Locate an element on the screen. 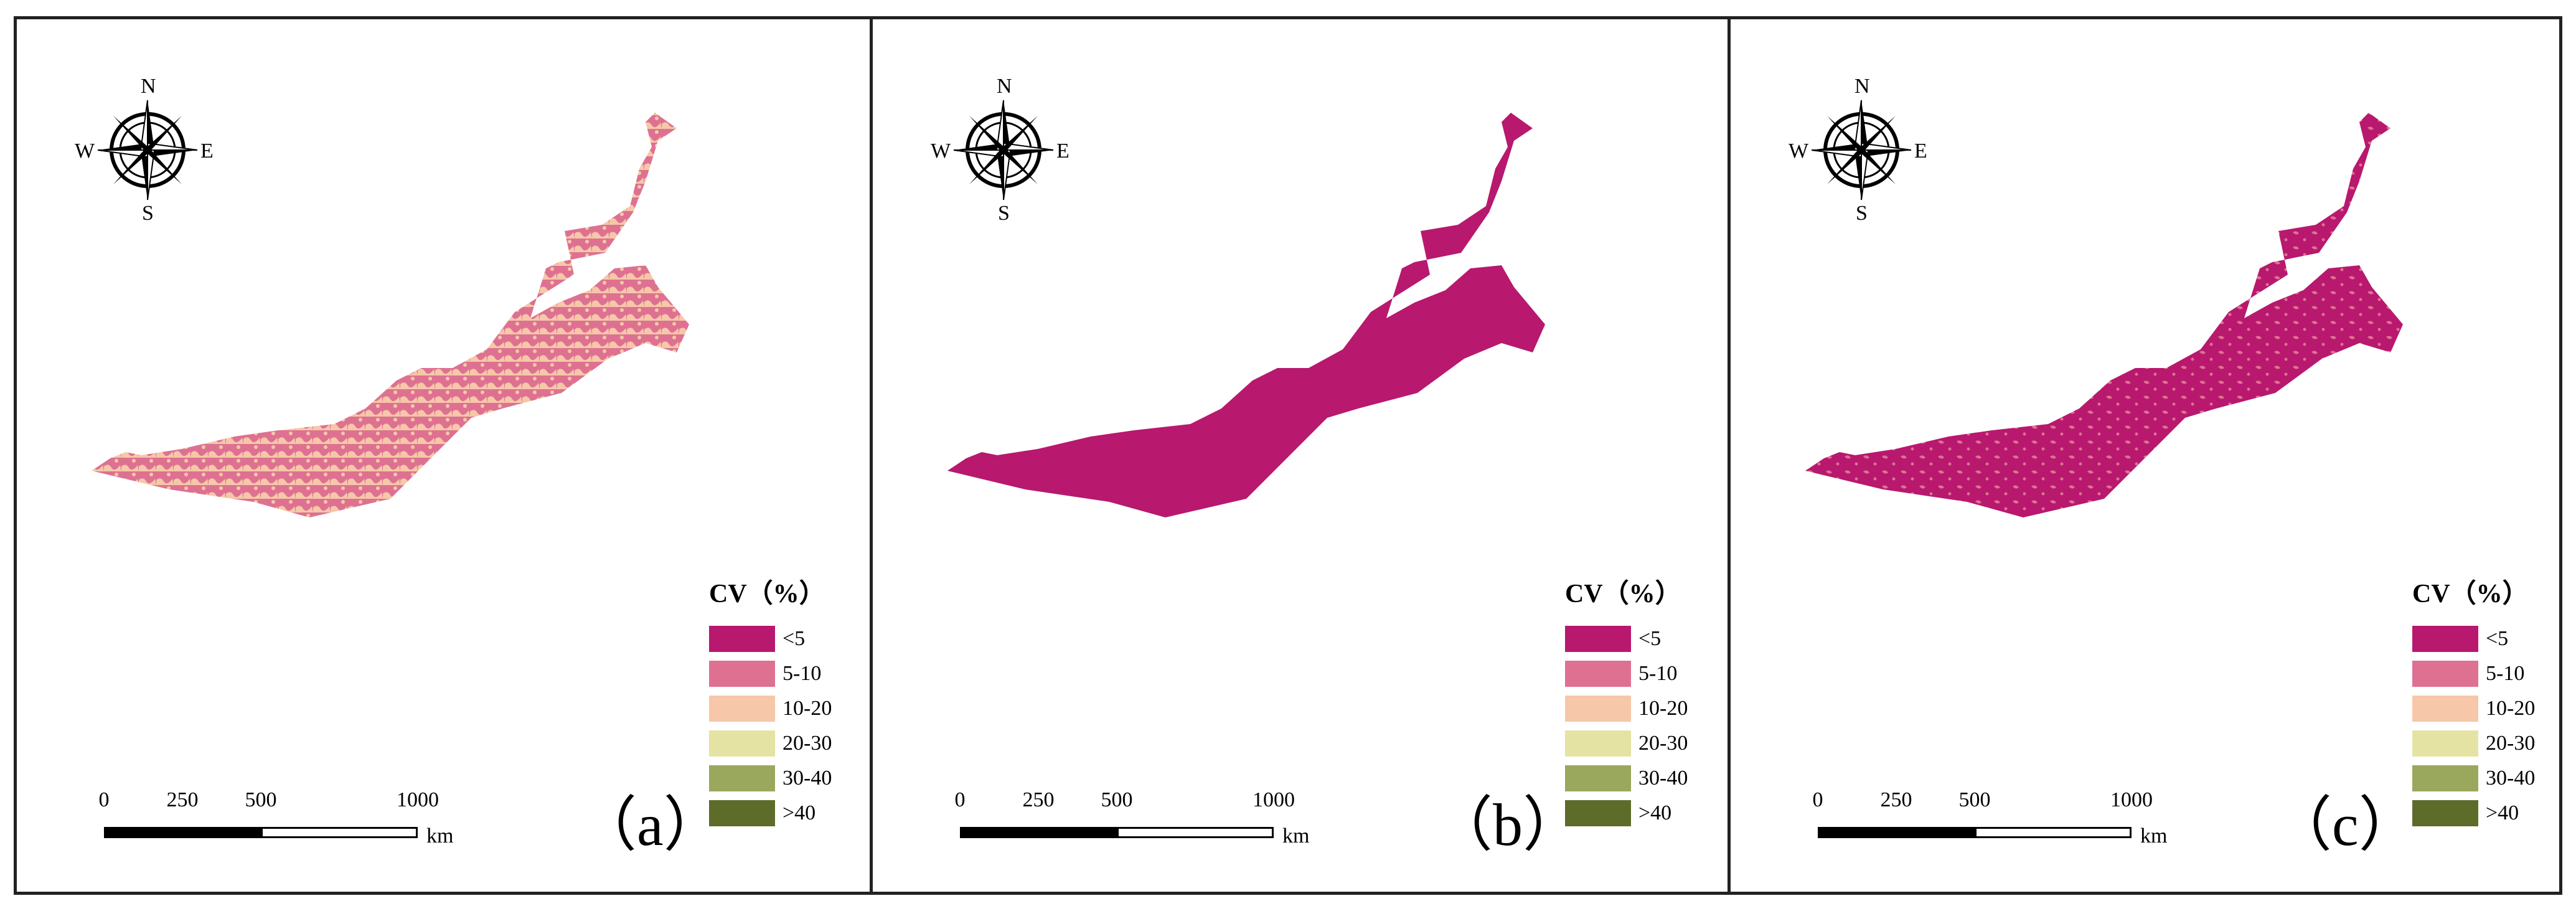 This screenshot has width=2576, height=911. region-shape-b is located at coordinates (1246, 315).